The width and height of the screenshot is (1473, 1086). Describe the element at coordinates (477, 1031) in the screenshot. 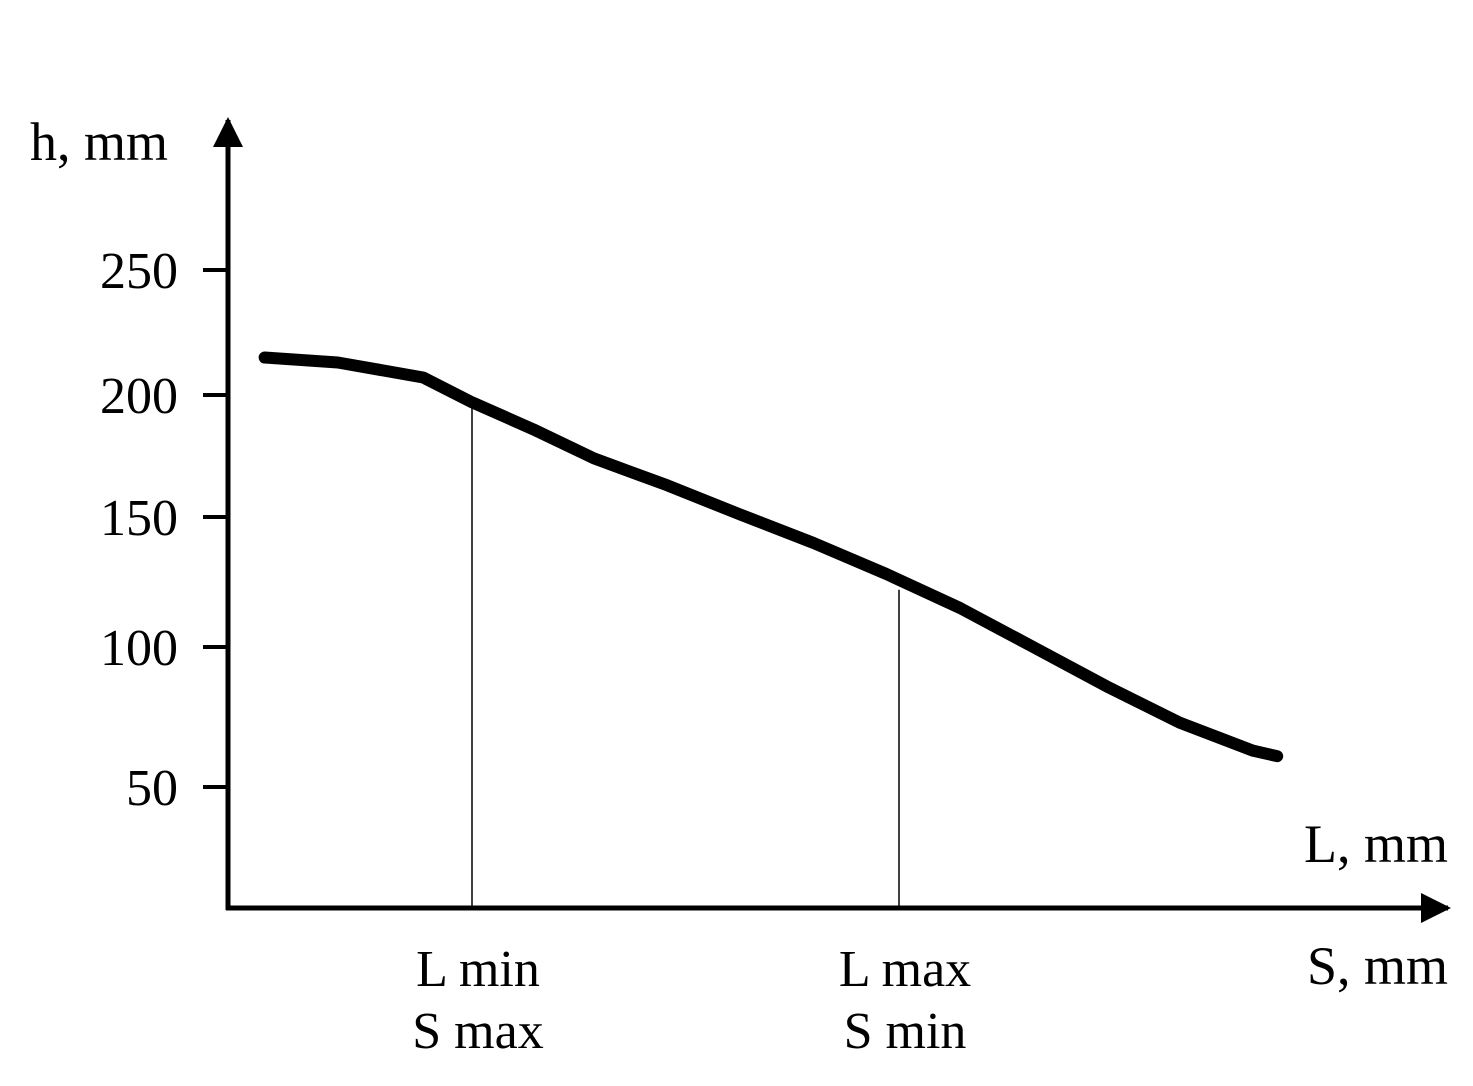

I see `marker-label-bottom: S max` at that location.